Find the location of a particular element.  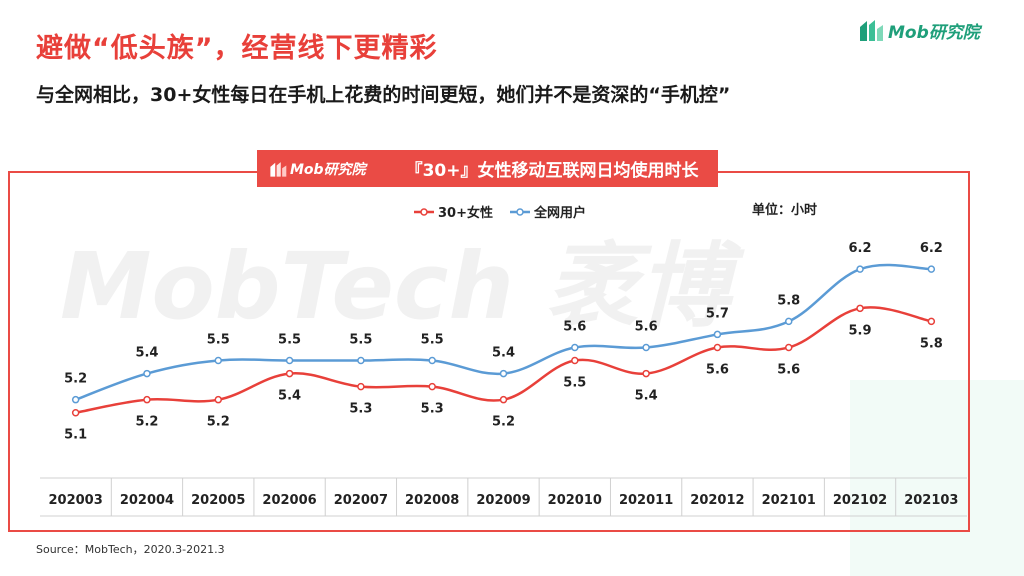

x-tick-label: 202005 is located at coordinates (218, 500).